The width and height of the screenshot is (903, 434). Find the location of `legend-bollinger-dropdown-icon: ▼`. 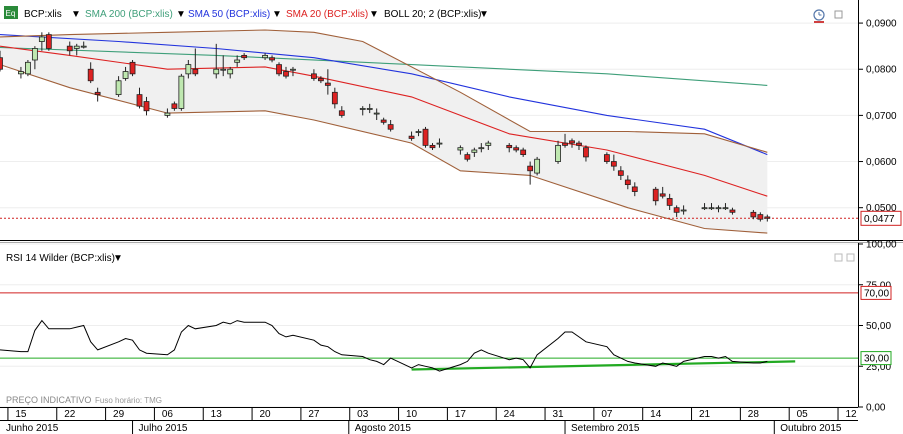

legend-bollinger-dropdown-icon: ▼ is located at coordinates (484, 14).